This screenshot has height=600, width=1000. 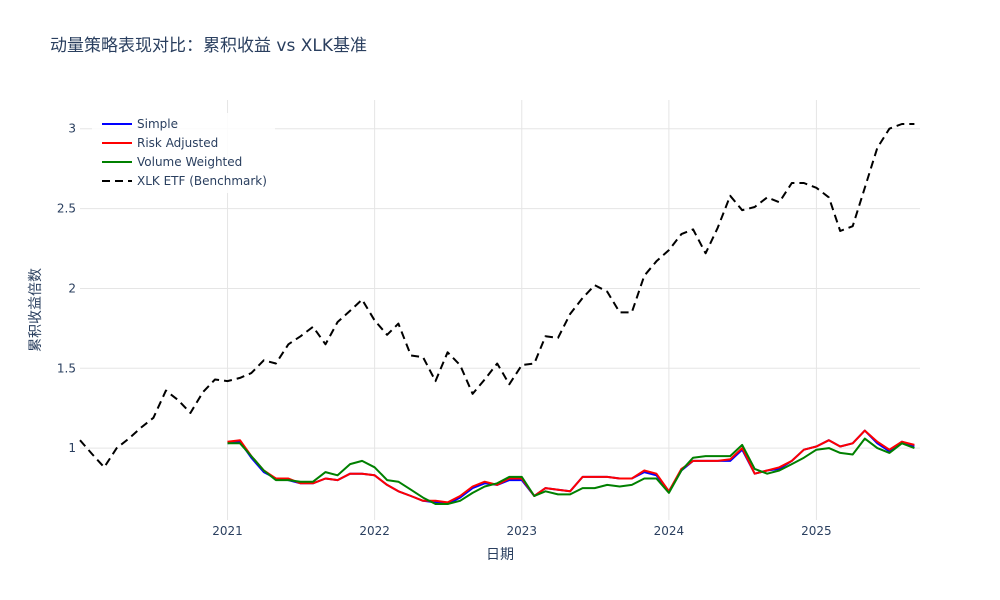 What do you see at coordinates (66, 368) in the screenshot?
I see `y-tick-label: 1.5` at bounding box center [66, 368].